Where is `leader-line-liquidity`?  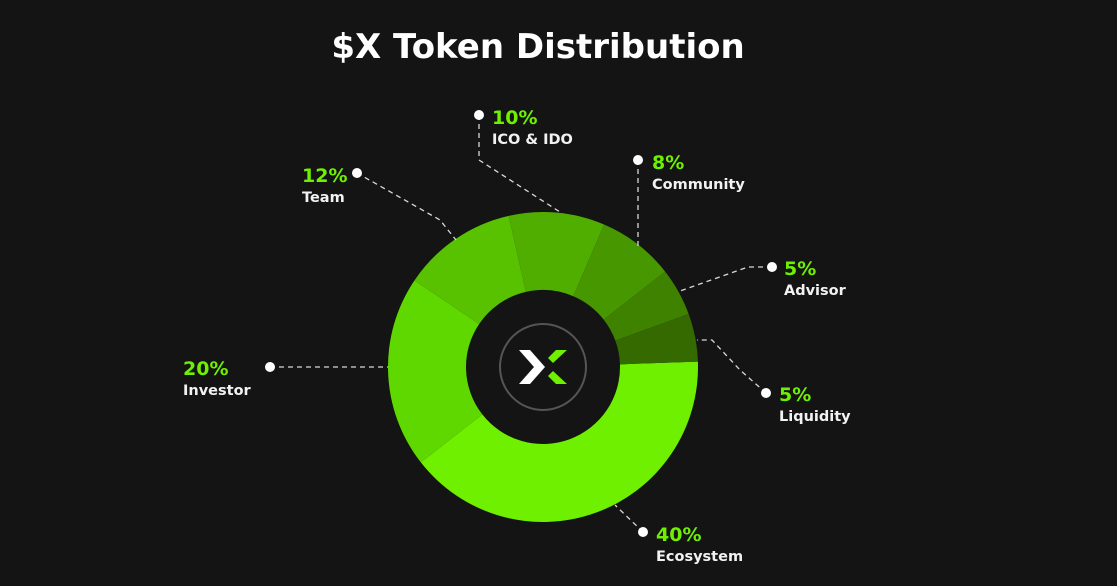
leader-line-liquidity is located at coordinates (732, 366).